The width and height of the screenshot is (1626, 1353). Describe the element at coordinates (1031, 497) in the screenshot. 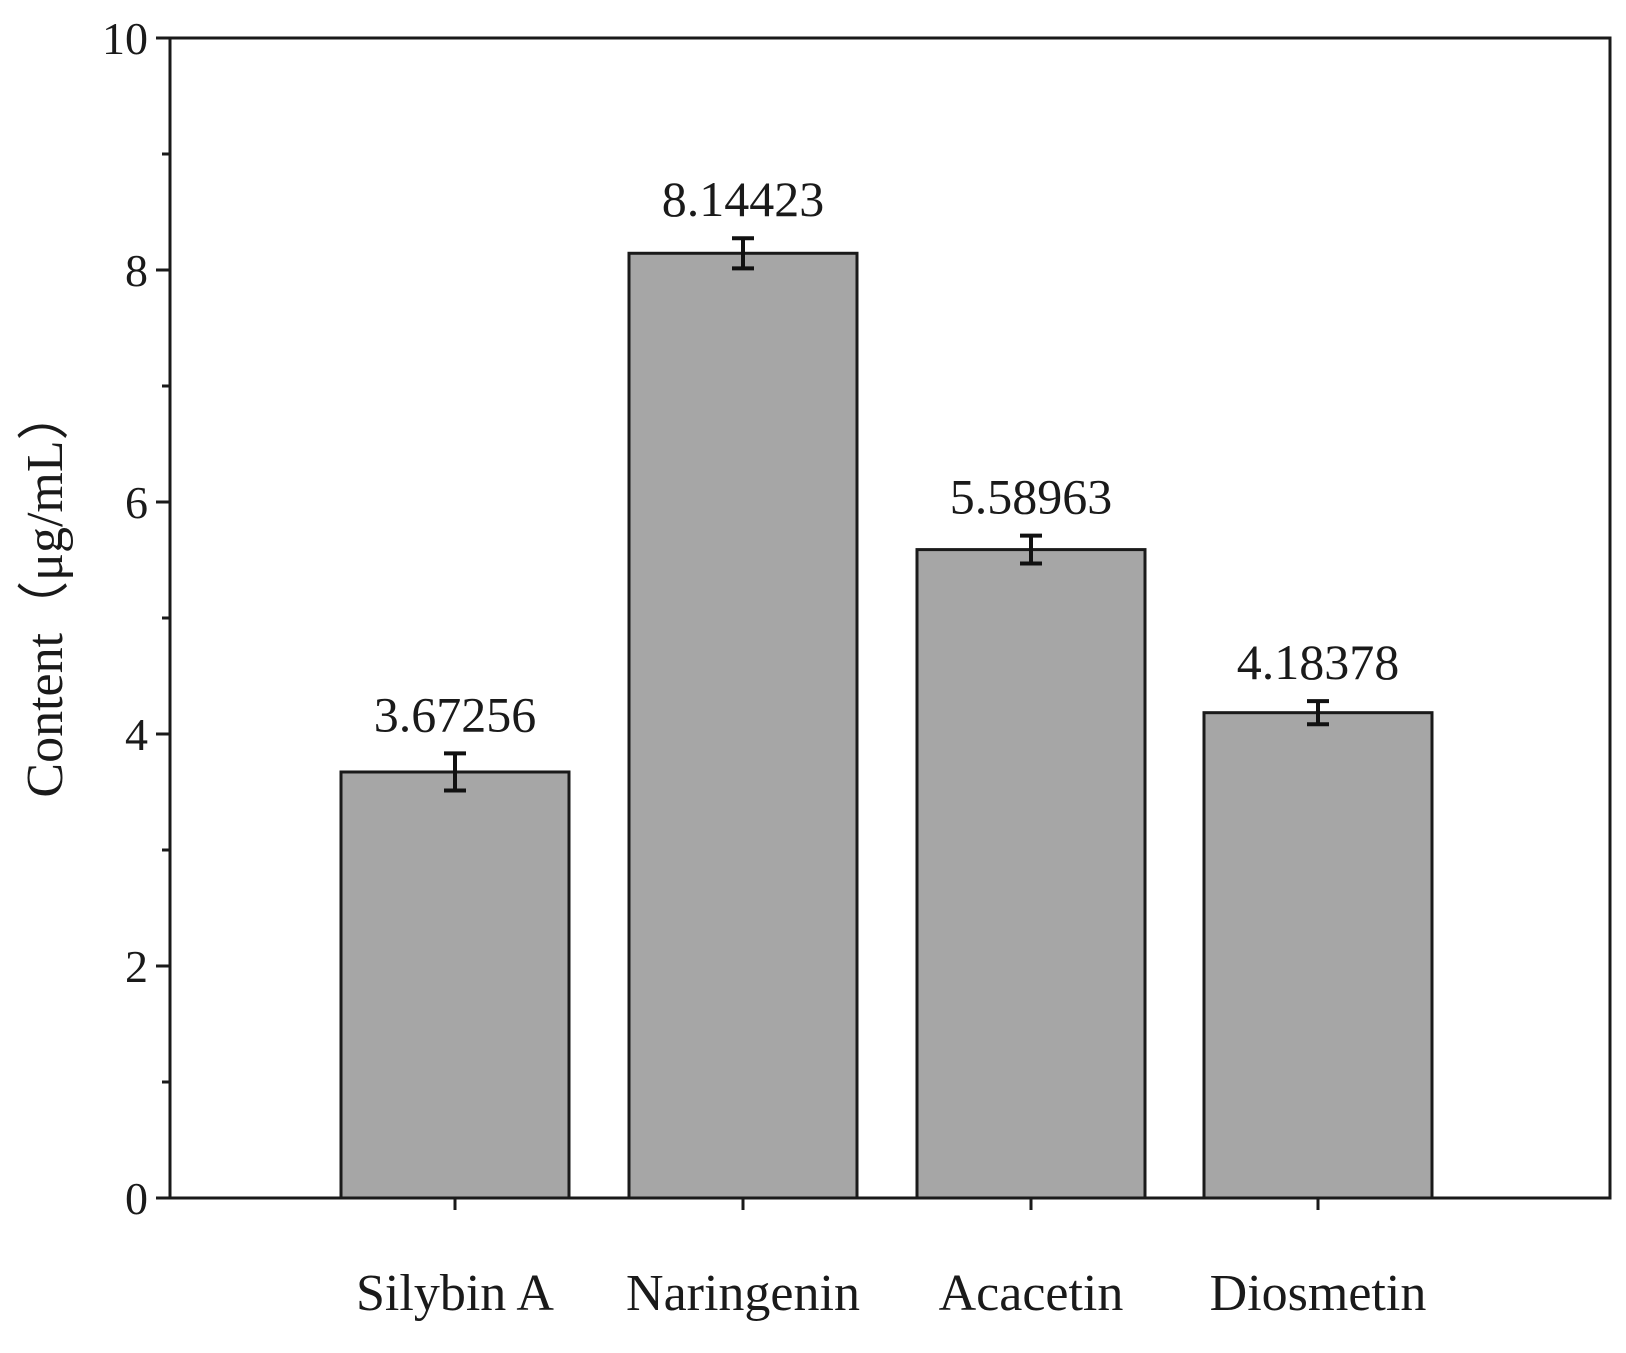

I see `data-label: 5.58963` at that location.